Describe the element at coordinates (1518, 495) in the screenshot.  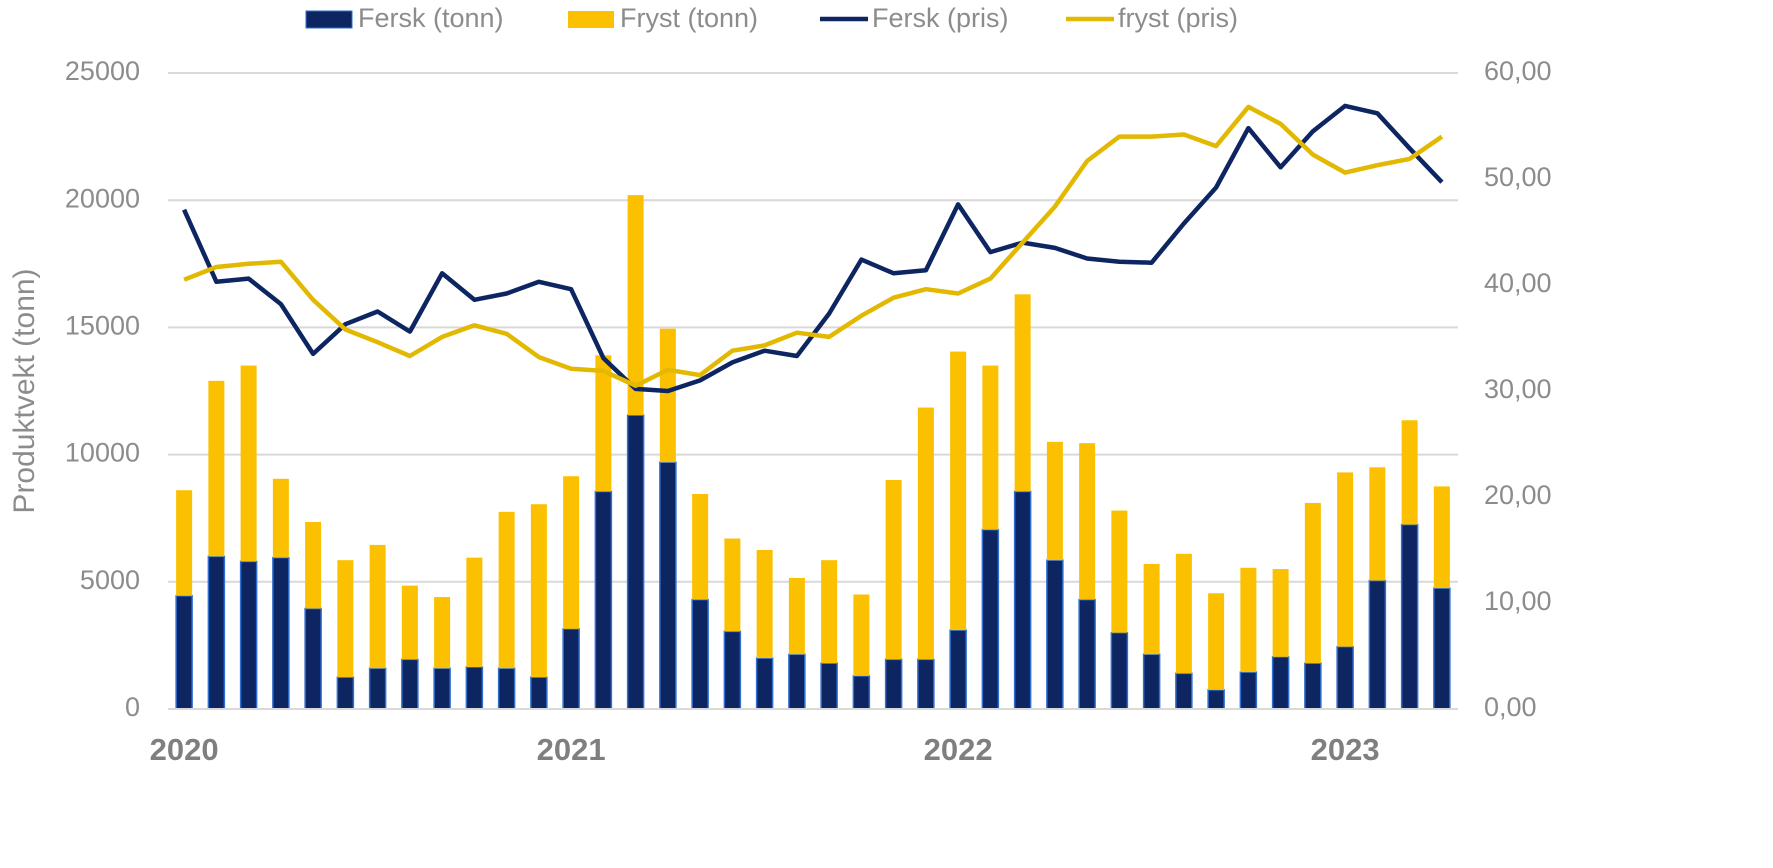
I see `y2-tick-label: 20,00` at that location.